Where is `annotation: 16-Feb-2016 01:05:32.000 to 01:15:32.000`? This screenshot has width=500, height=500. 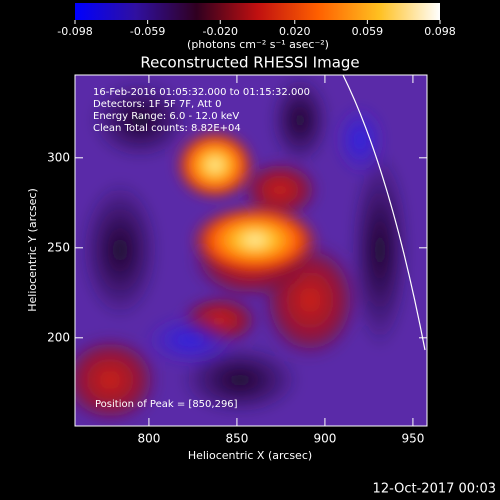
annotation: 16-Feb-2016 01:05:32.000 to 01:15:32.000 is located at coordinates (201, 92).